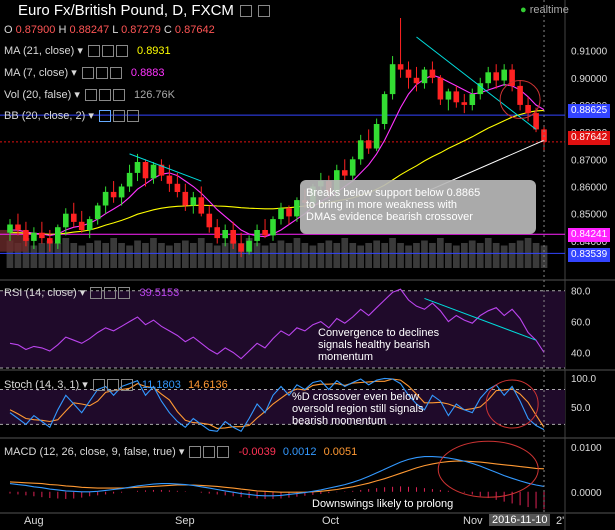 This screenshot has height=530, width=615. Describe the element at coordinates (246, 11) in the screenshot. I see `visibility-toggle-button` at that location.